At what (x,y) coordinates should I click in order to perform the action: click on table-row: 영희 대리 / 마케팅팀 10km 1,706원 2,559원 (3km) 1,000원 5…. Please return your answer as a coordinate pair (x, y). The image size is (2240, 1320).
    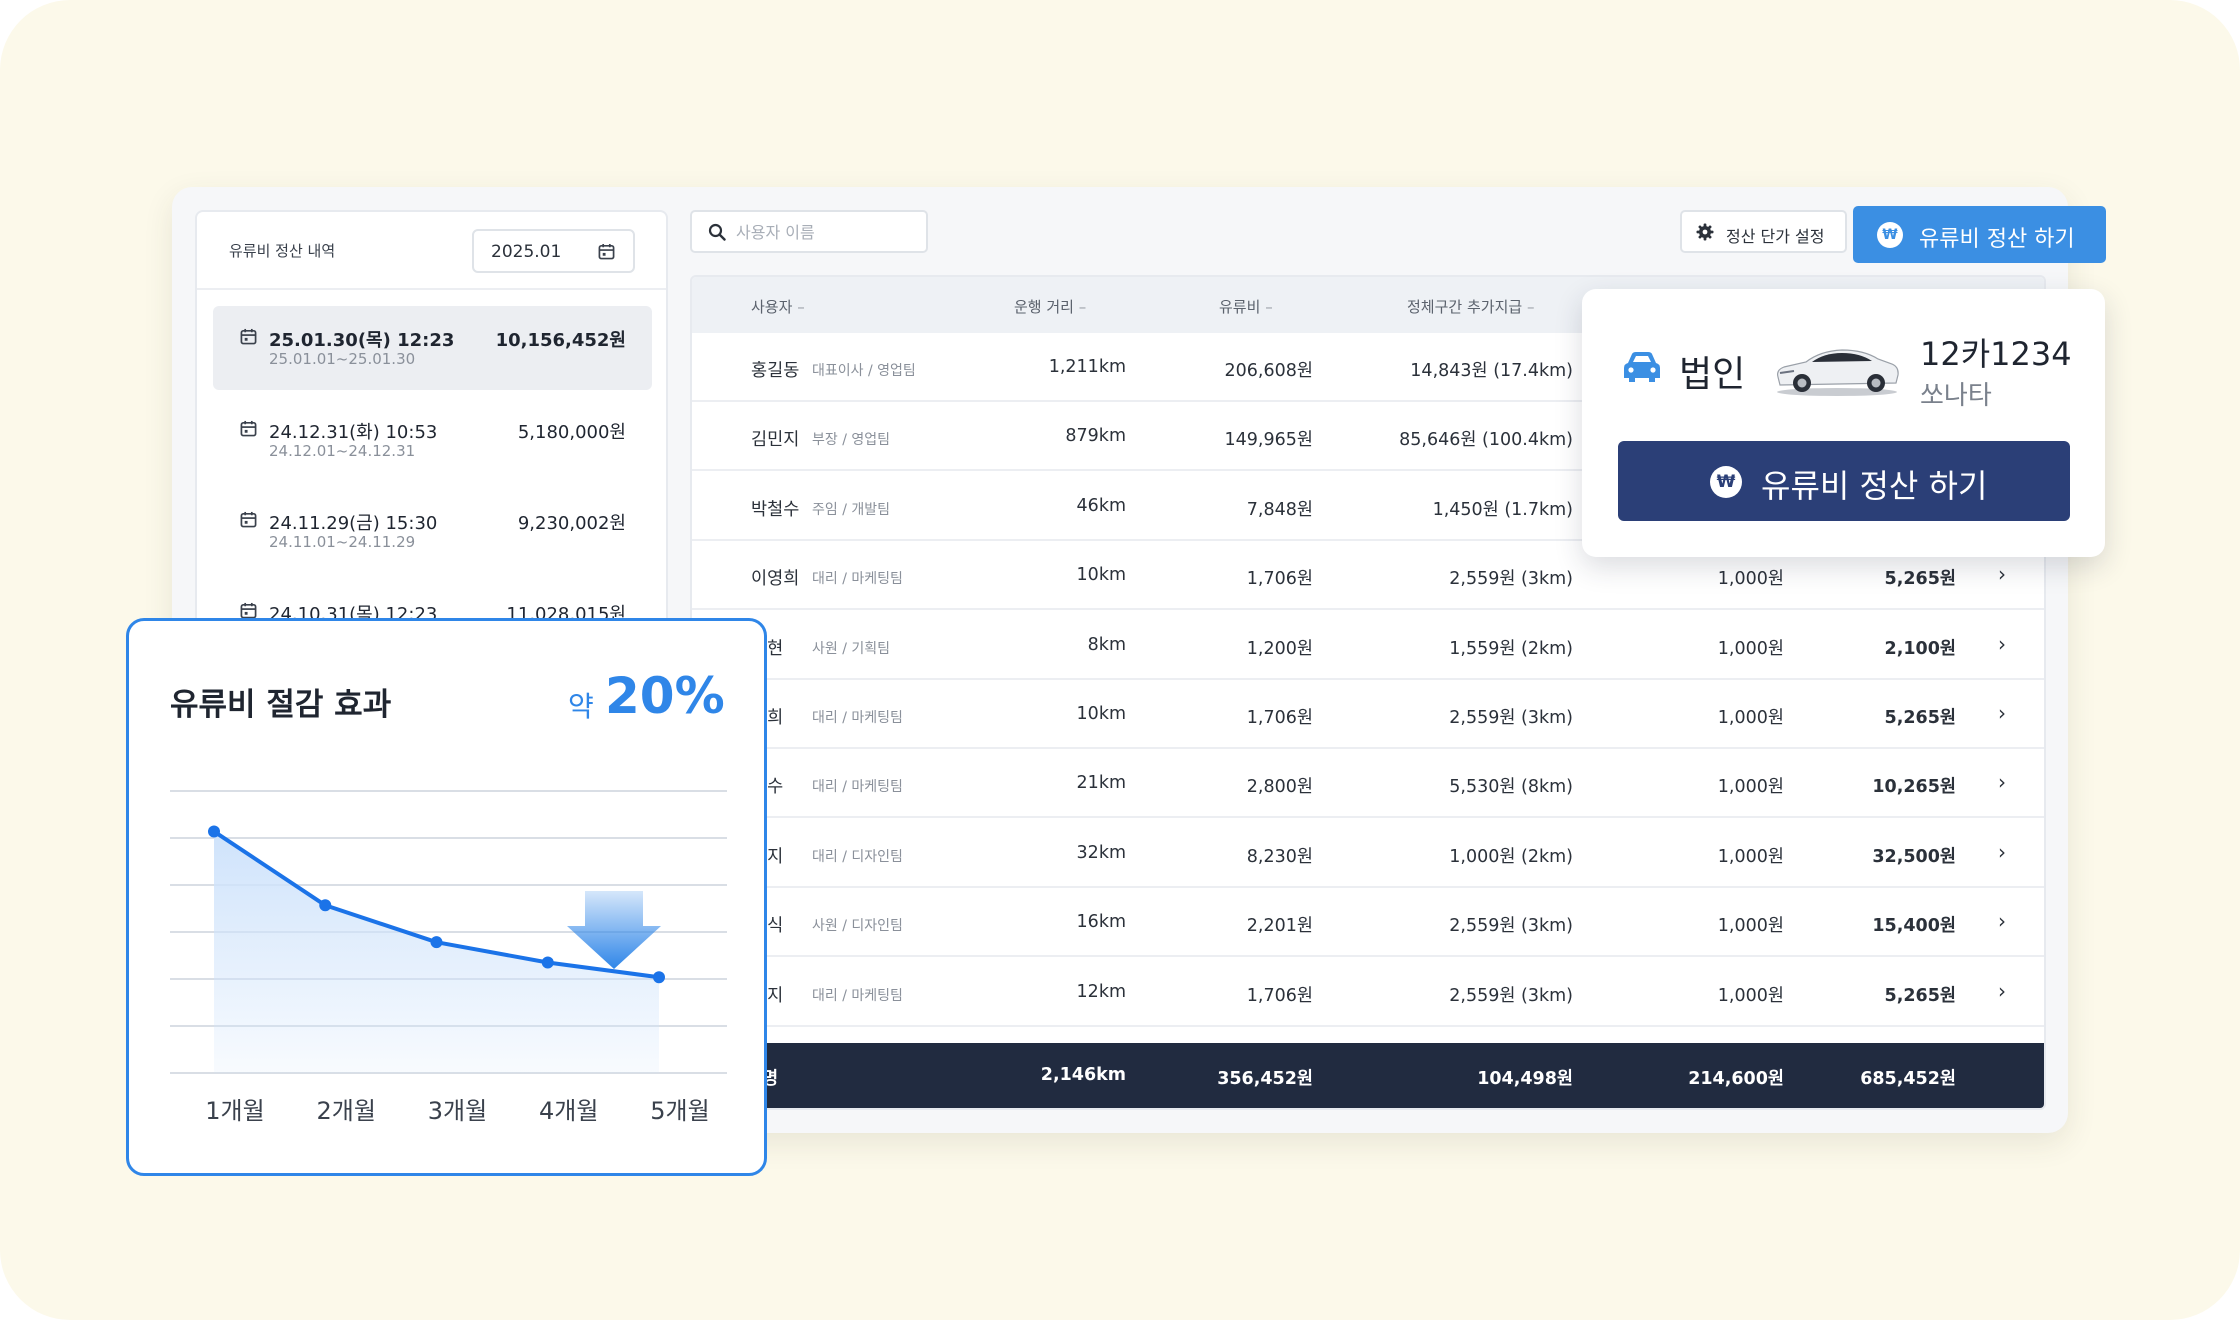
    Looking at the image, I should click on (1368, 714).